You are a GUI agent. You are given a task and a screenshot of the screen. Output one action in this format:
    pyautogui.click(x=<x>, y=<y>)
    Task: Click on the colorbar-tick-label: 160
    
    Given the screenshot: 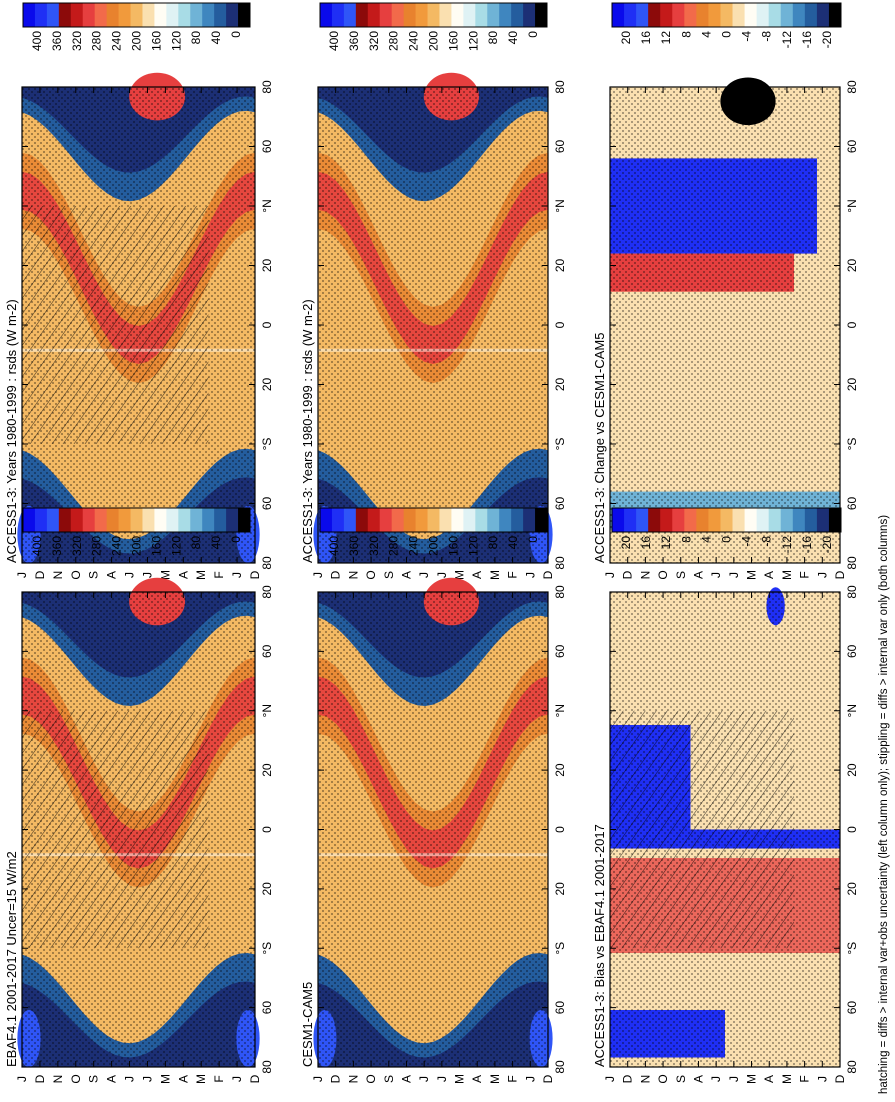 What is the action you would take?
    pyautogui.click(x=453, y=41)
    